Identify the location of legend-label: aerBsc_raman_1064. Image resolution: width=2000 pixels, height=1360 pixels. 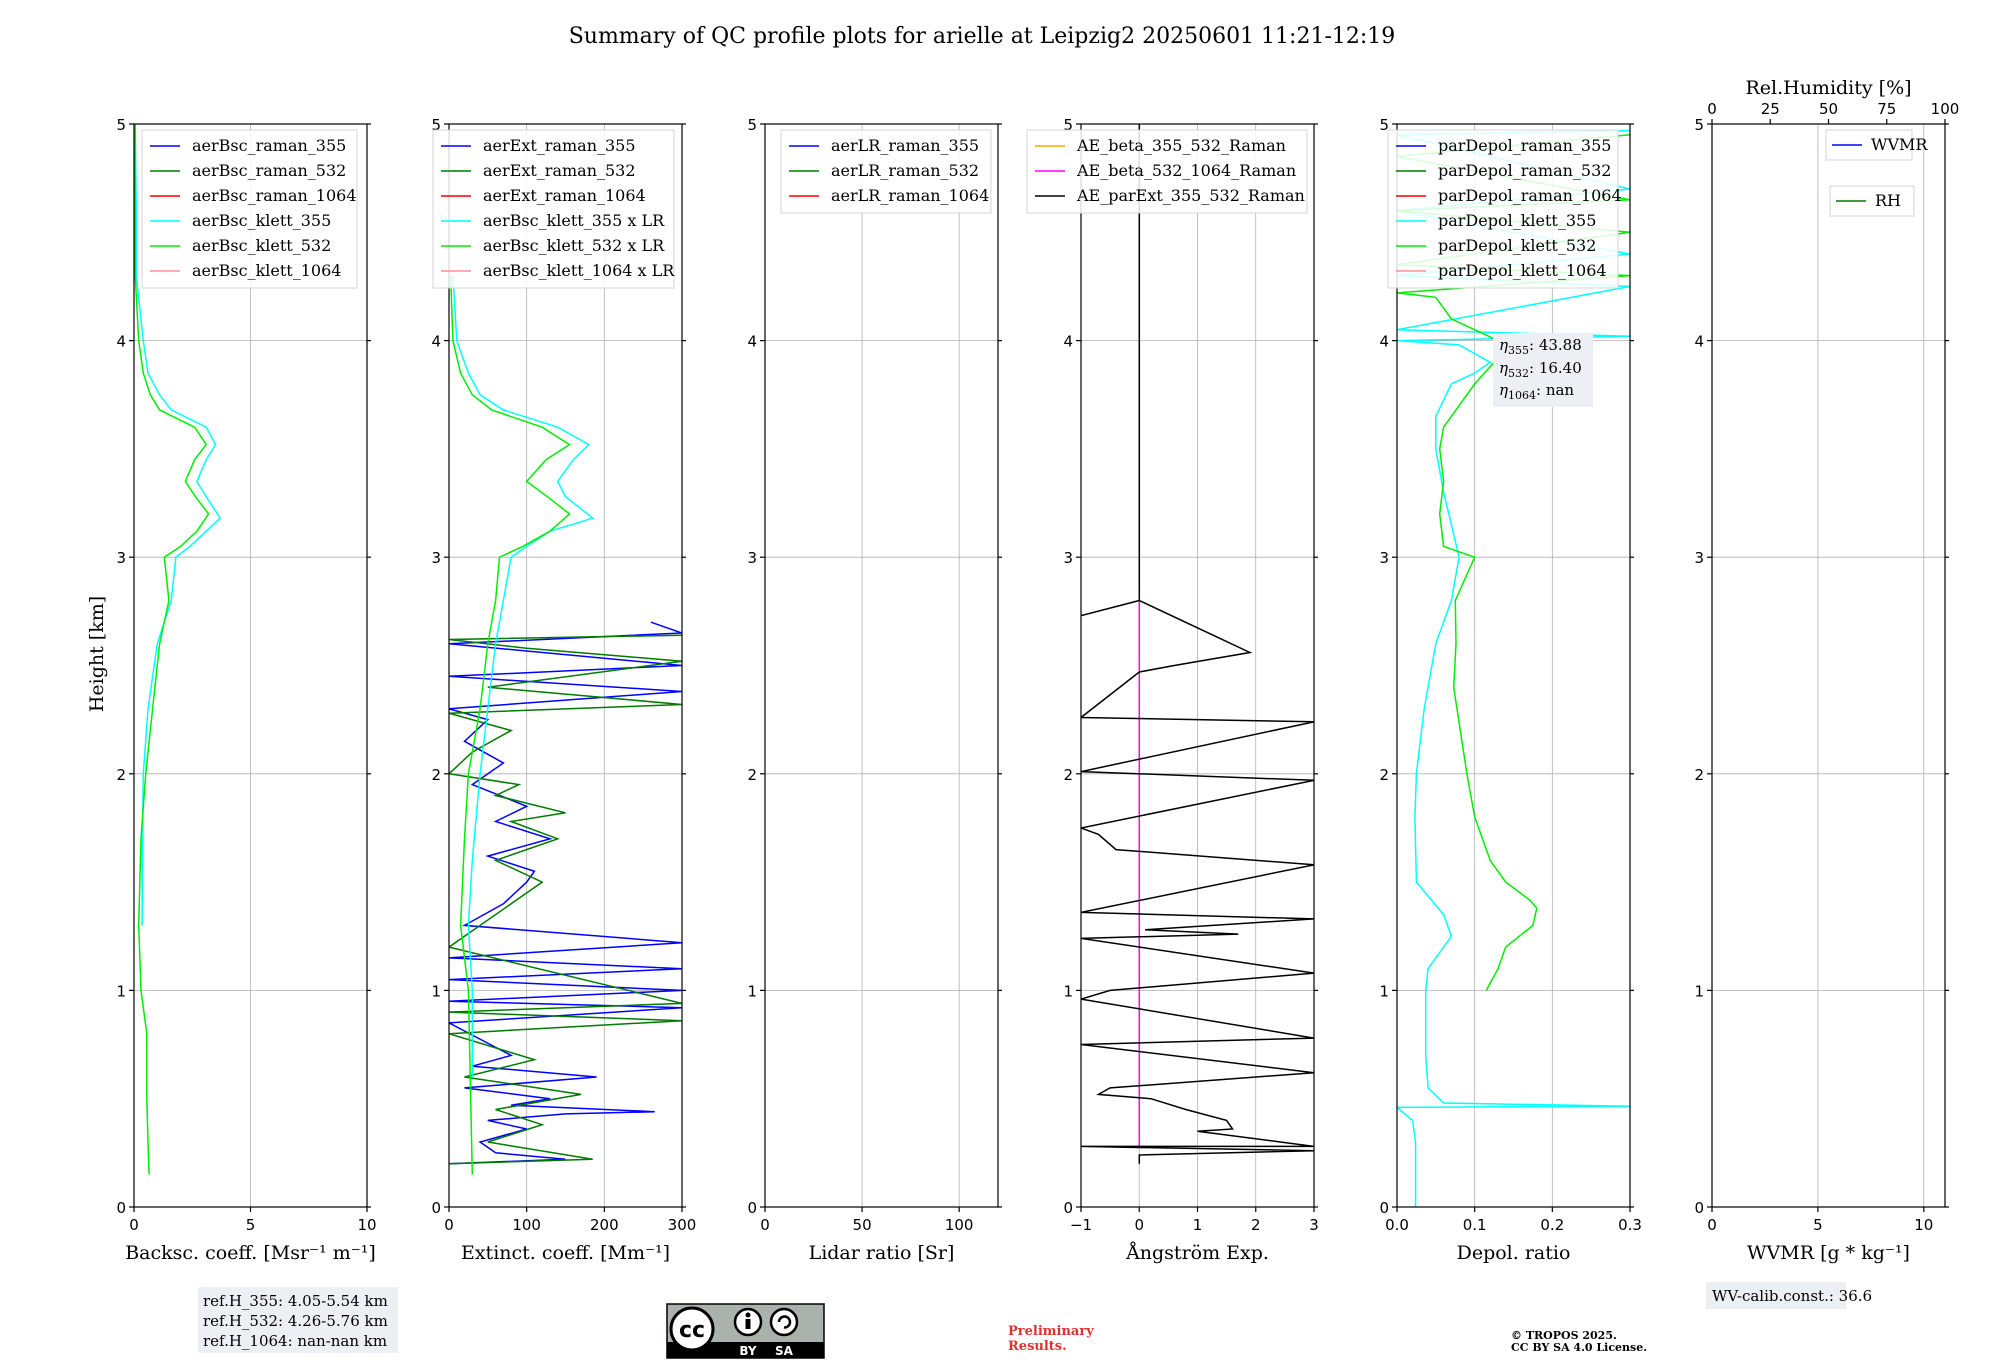
(274, 195).